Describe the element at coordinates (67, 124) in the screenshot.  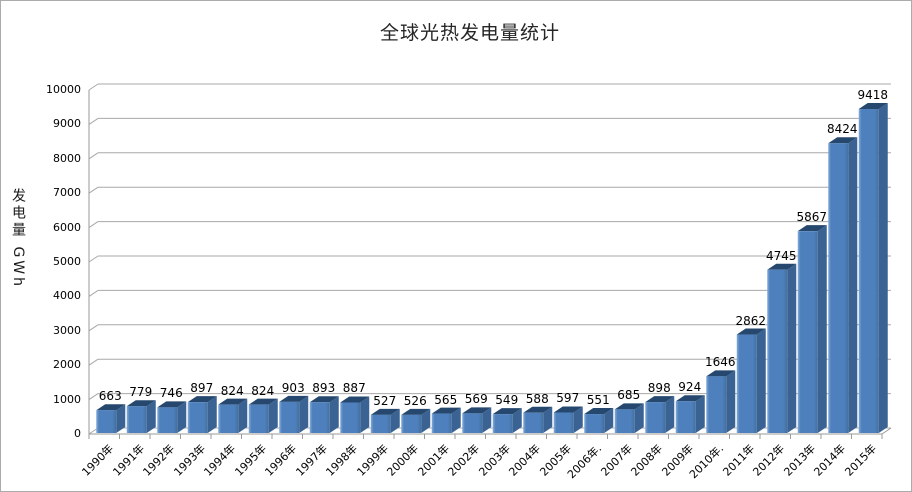
I see `y-tick-label: 9000` at that location.